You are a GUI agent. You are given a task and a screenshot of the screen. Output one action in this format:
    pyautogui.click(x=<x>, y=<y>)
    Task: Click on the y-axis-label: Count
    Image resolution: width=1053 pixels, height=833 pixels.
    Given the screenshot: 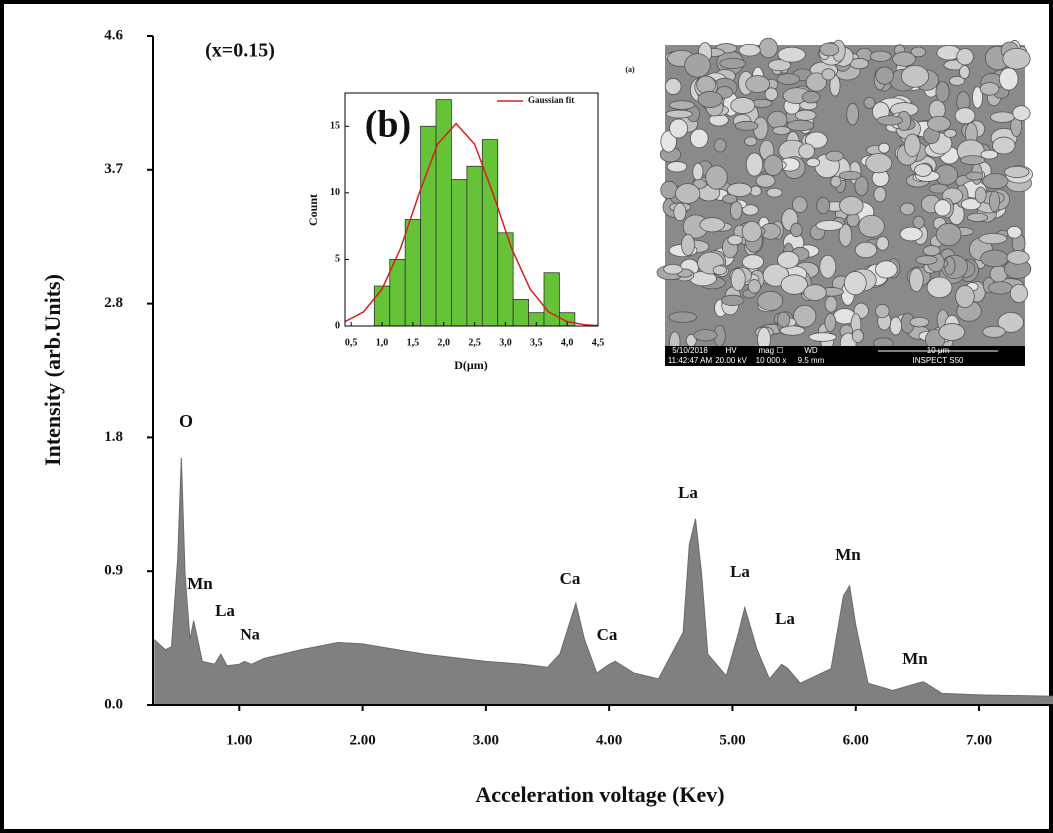 What is the action you would take?
    pyautogui.click(x=313, y=210)
    